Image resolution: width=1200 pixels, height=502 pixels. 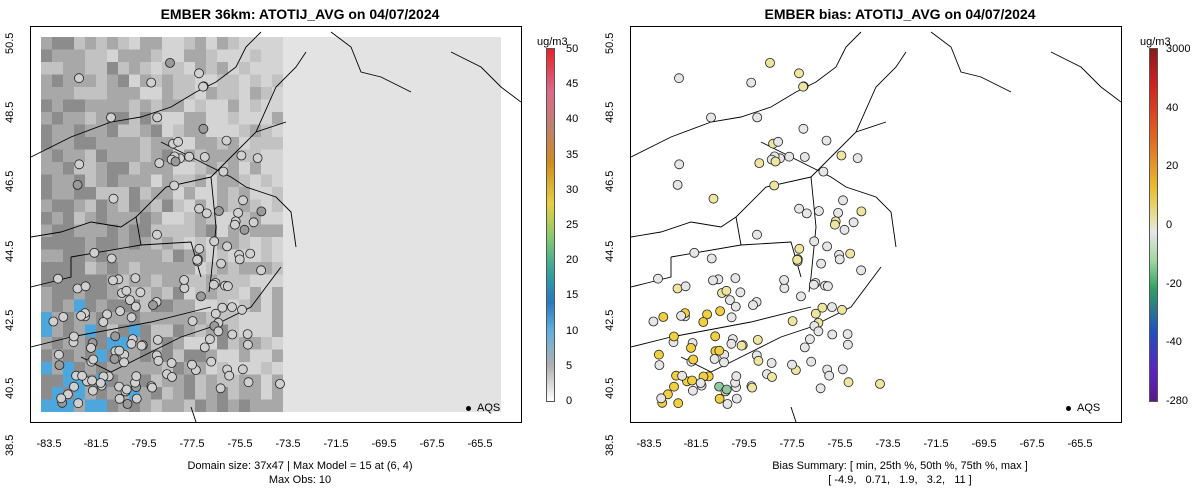 I want to click on colorbar-tick-label: 3000, so click(x=1178, y=49).